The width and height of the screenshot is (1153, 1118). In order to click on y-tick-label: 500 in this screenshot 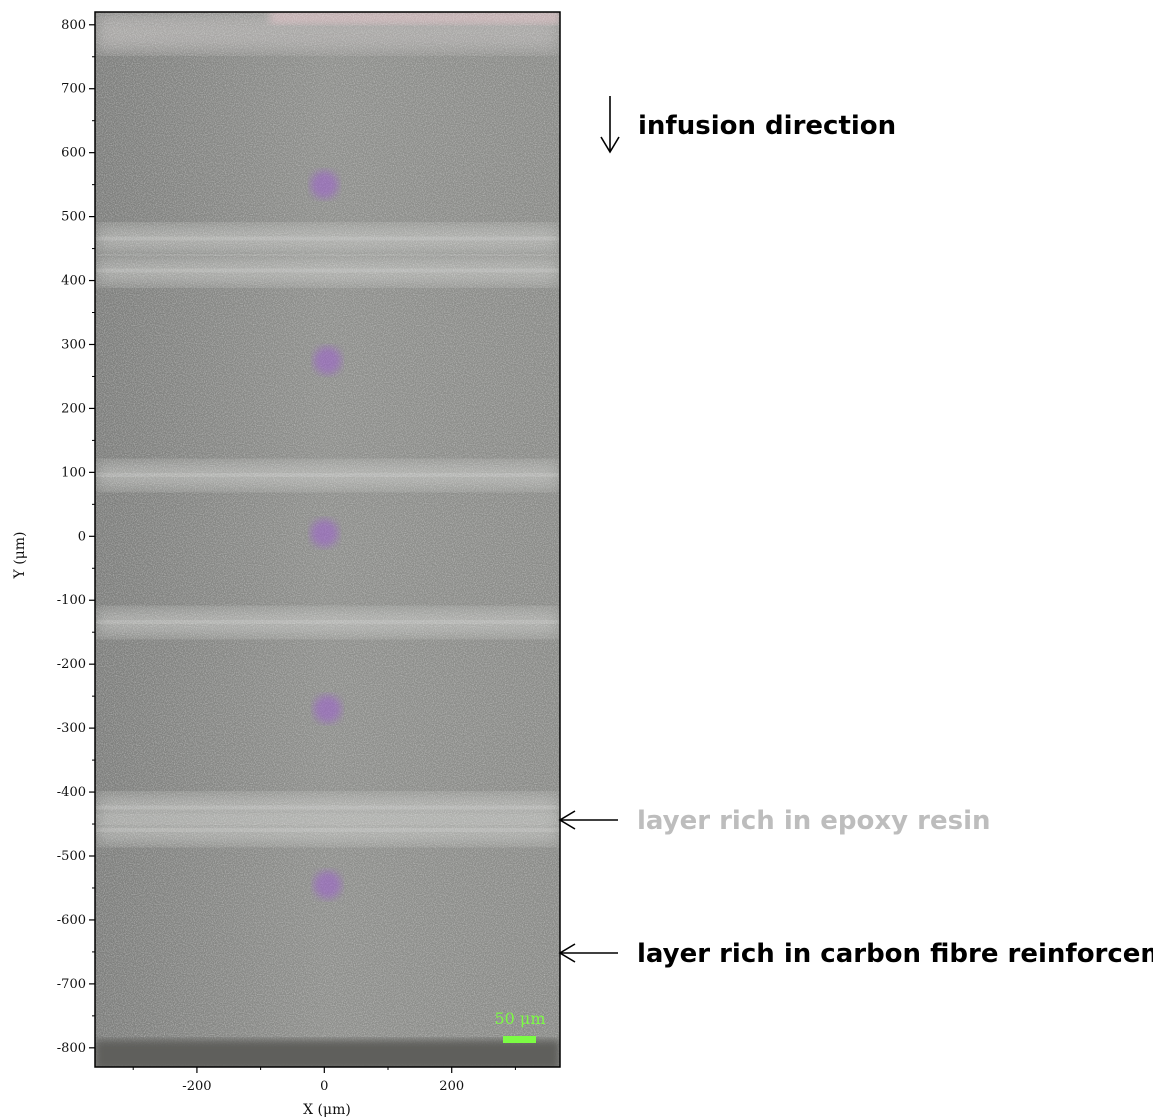, I will do `click(73, 217)`.